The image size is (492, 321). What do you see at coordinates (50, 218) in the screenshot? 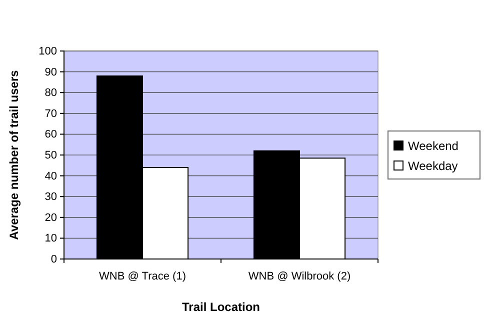
I see `y-tick-label: 20` at bounding box center [50, 218].